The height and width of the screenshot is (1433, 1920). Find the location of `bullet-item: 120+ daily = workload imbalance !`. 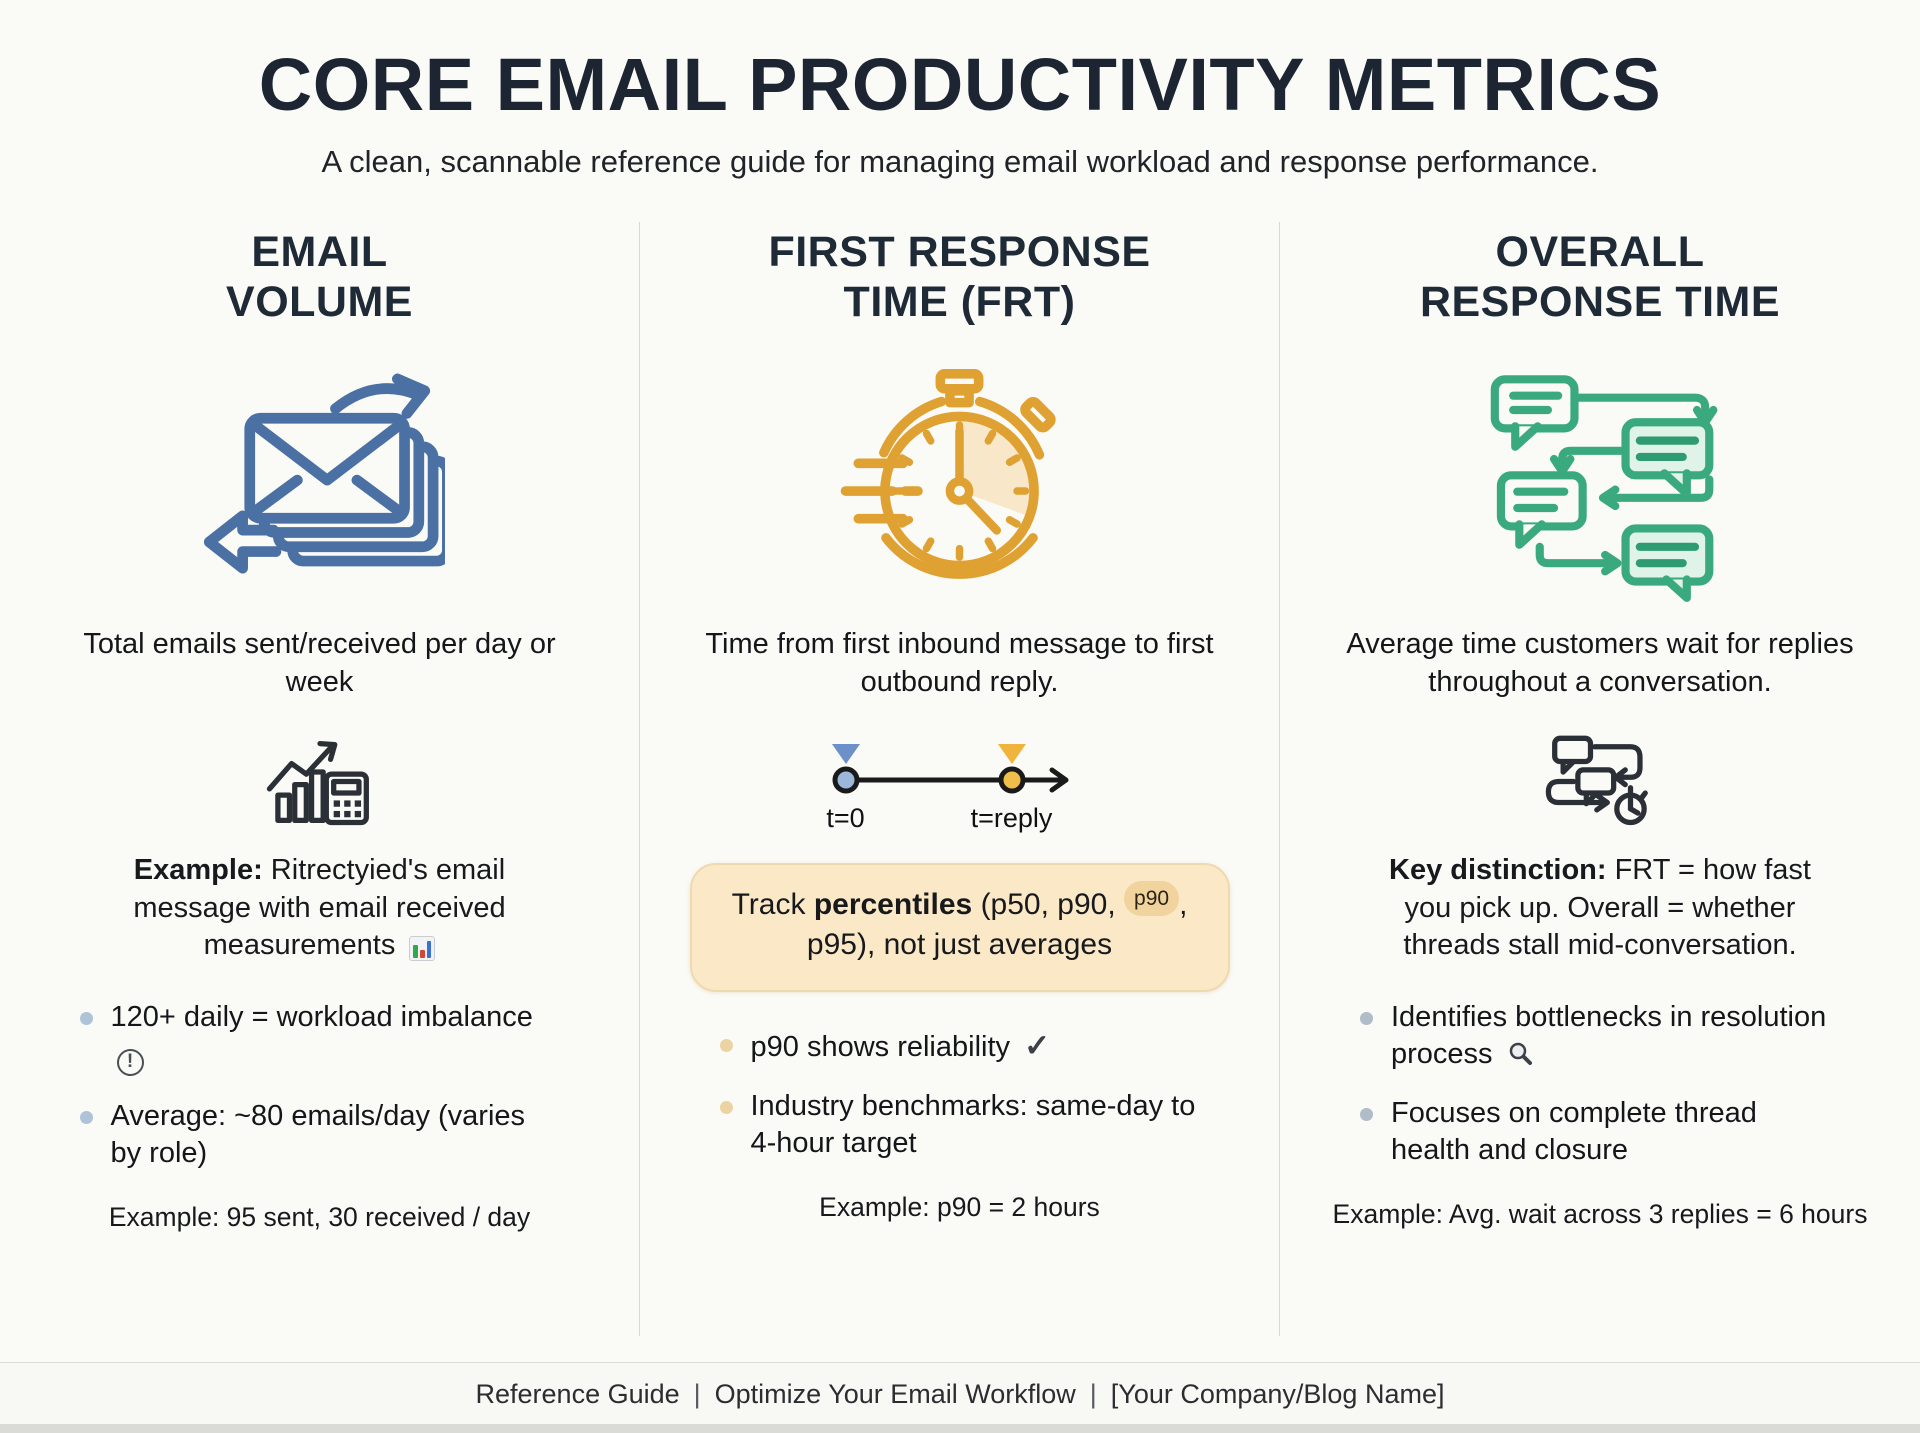

bullet-item: 120+ daily = workload imbalance ! is located at coordinates (319, 1037).